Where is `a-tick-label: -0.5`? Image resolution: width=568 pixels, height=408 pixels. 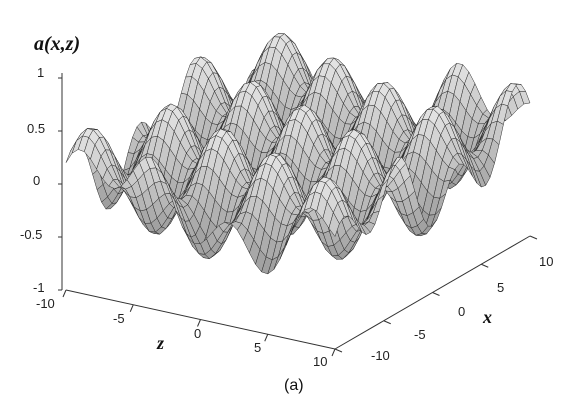
a-tick-label: -0.5 is located at coordinates (31, 234).